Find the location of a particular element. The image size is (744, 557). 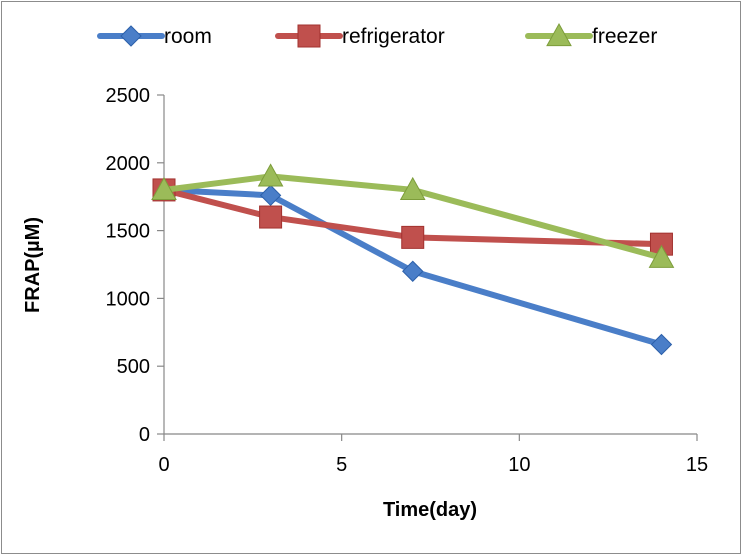

x-tick-label: 0 is located at coordinates (163, 465).